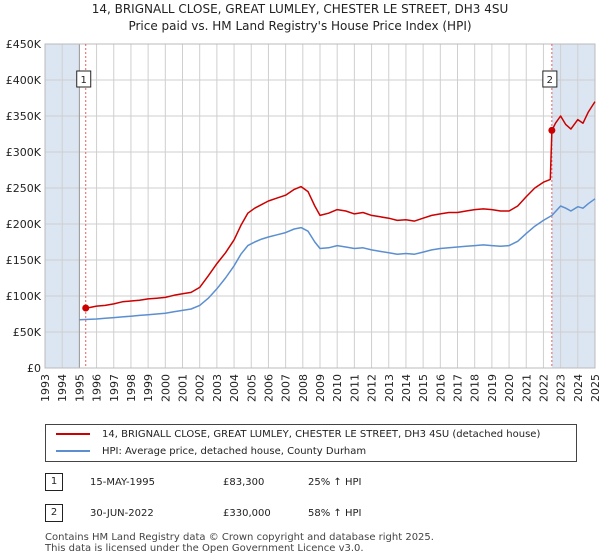 The image size is (600, 560). I want to click on x-tick-label: 2006, so click(268, 388).